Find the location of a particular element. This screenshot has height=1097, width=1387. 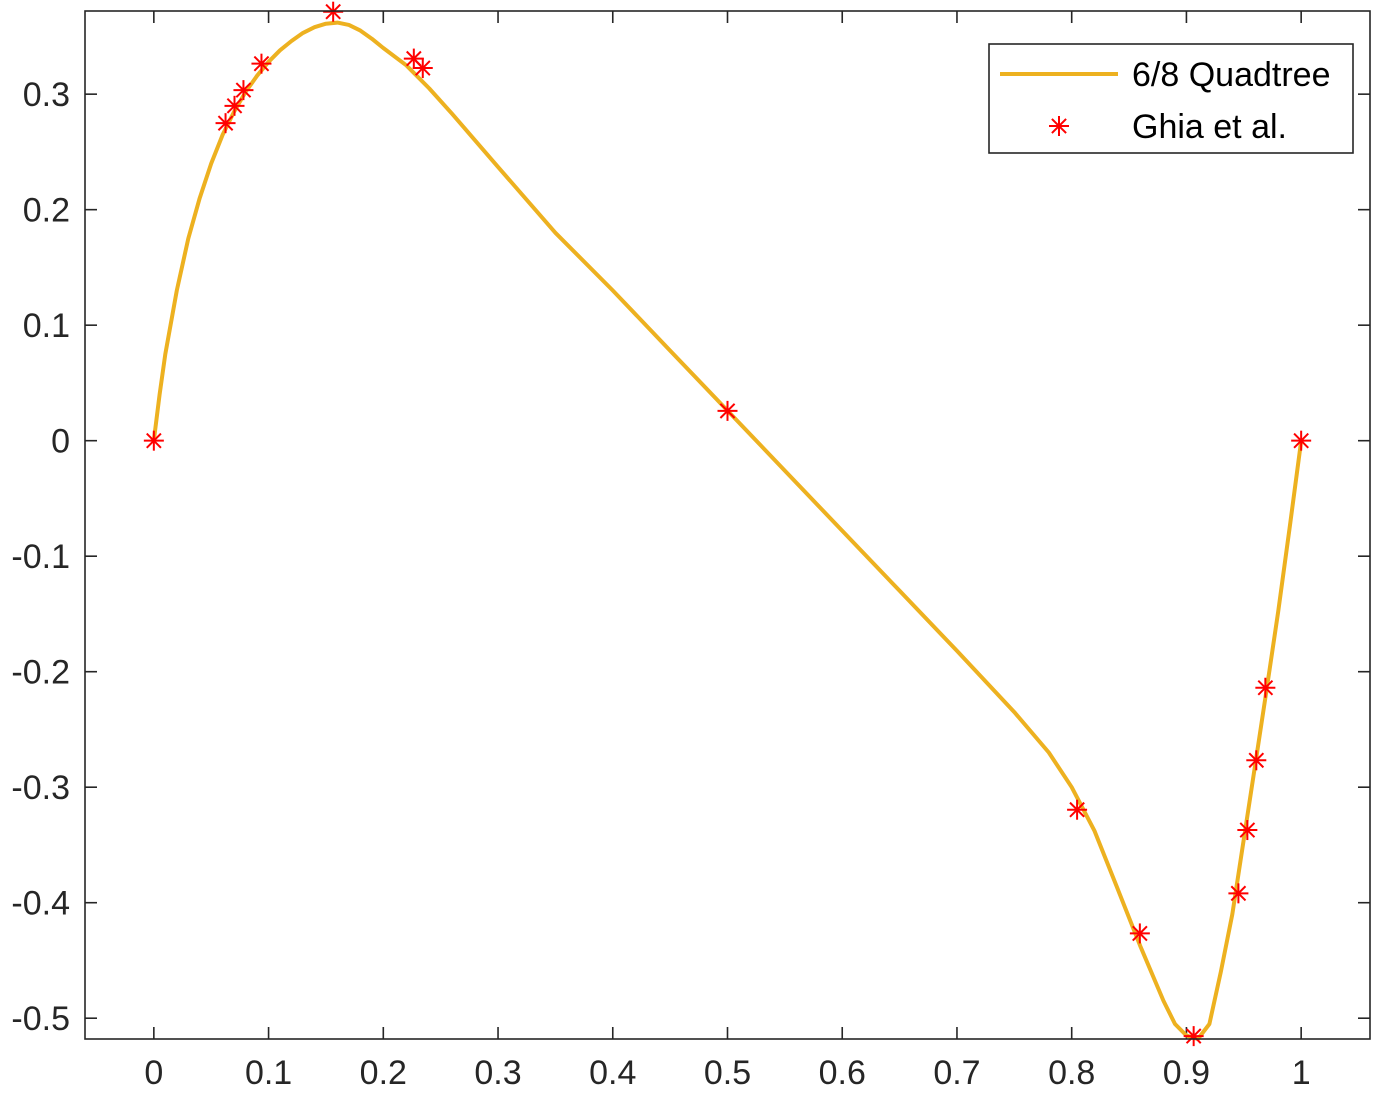

y-tick-label: 0 is located at coordinates (60, 442).